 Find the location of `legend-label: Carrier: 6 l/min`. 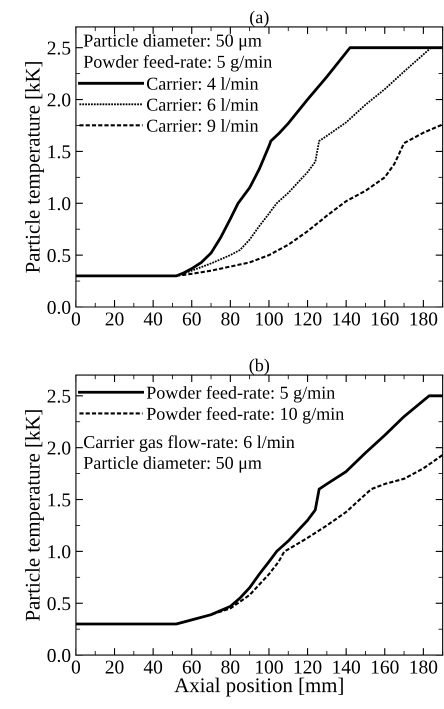

legend-label: Carrier: 6 l/min is located at coordinates (202, 104).